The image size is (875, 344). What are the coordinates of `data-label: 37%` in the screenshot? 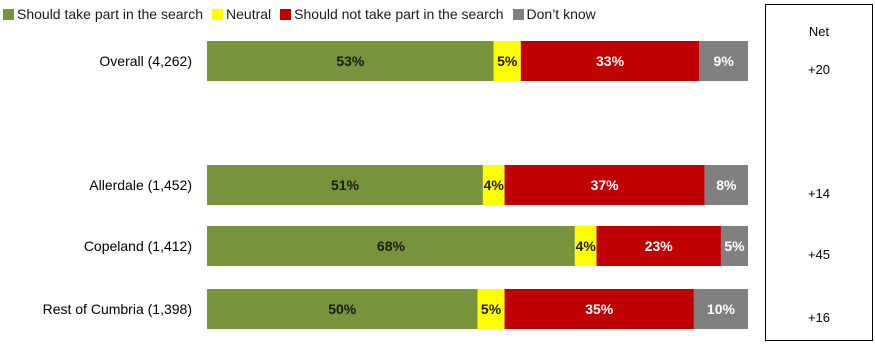 It's located at (605, 185).